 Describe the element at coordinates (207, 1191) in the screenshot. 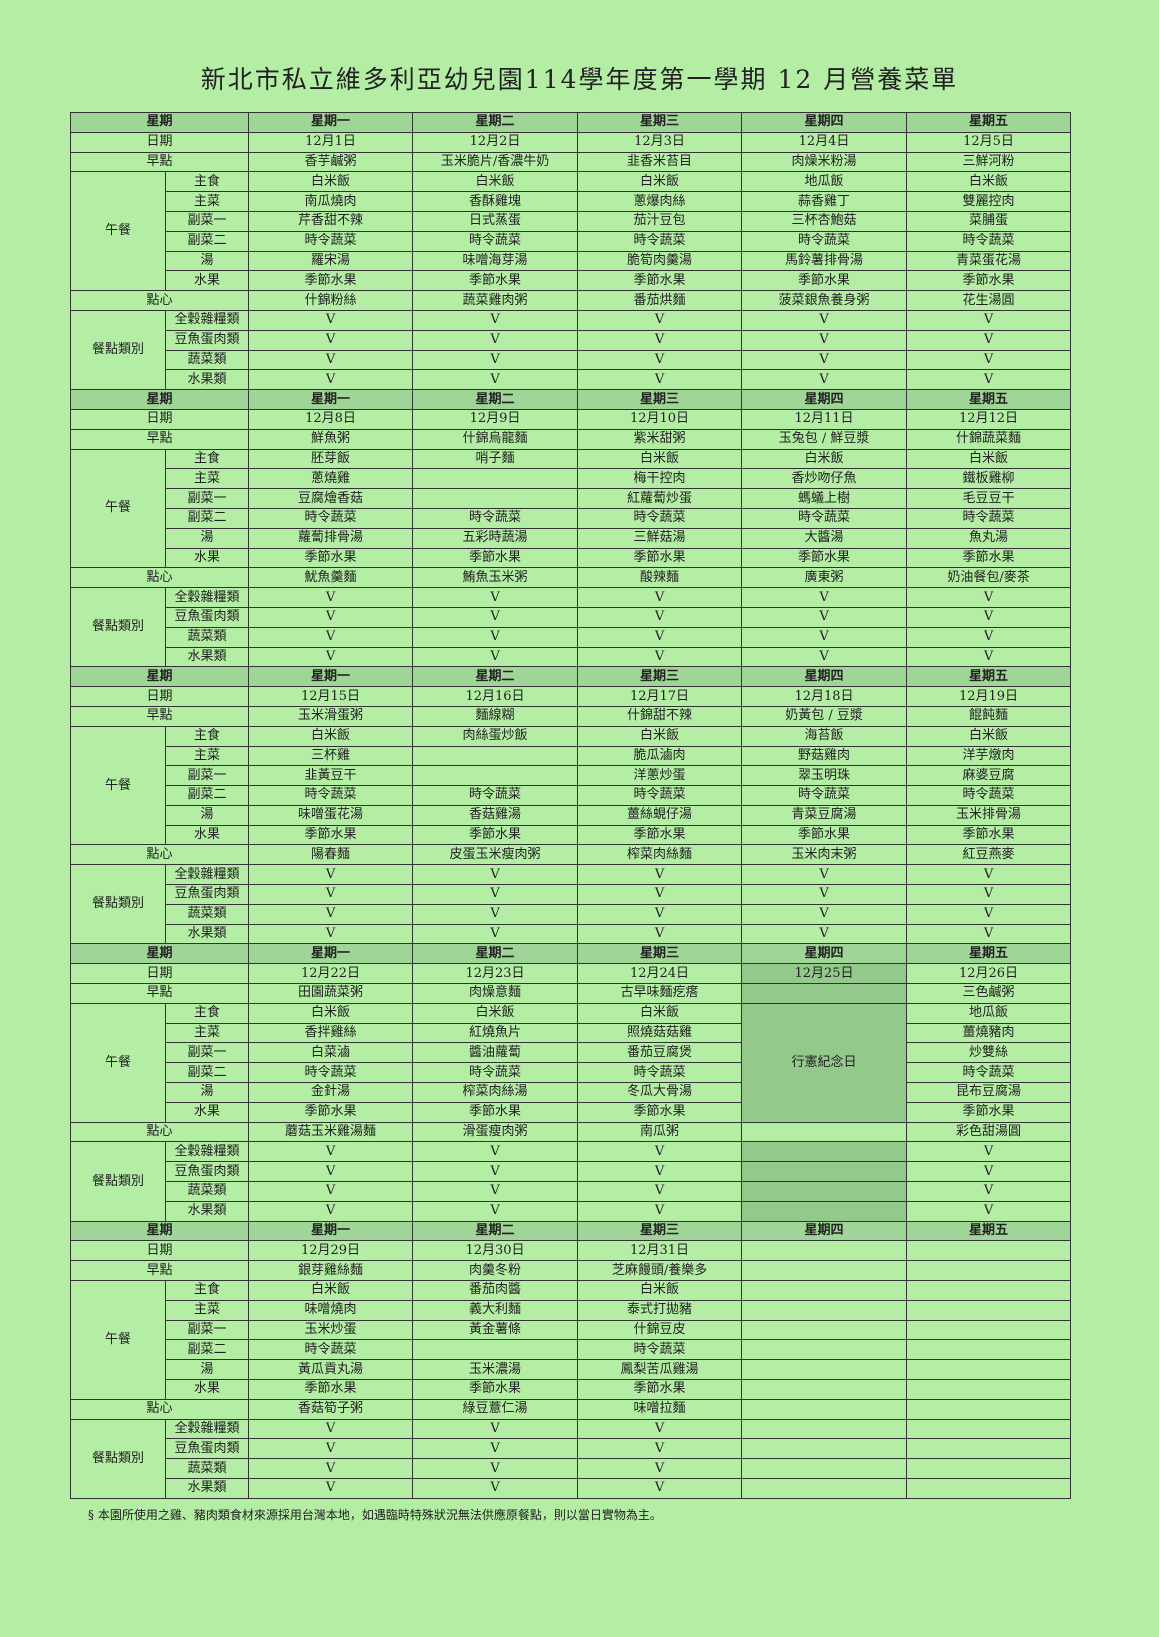

I see `category-item-label: 蔬菜類` at that location.